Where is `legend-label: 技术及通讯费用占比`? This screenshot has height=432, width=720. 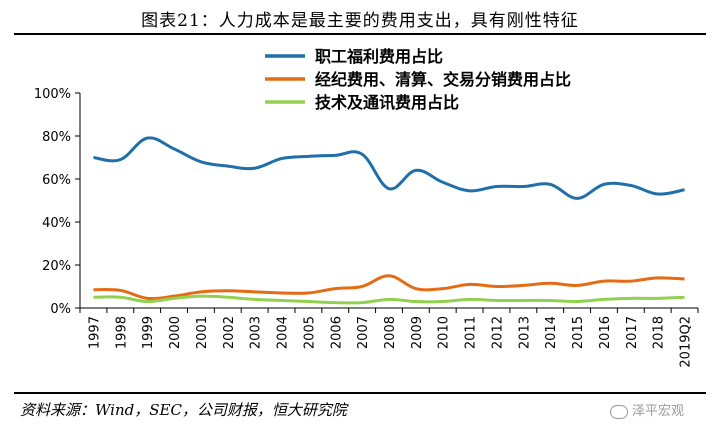 legend-label: 技术及通讯费用占比 is located at coordinates (387, 102).